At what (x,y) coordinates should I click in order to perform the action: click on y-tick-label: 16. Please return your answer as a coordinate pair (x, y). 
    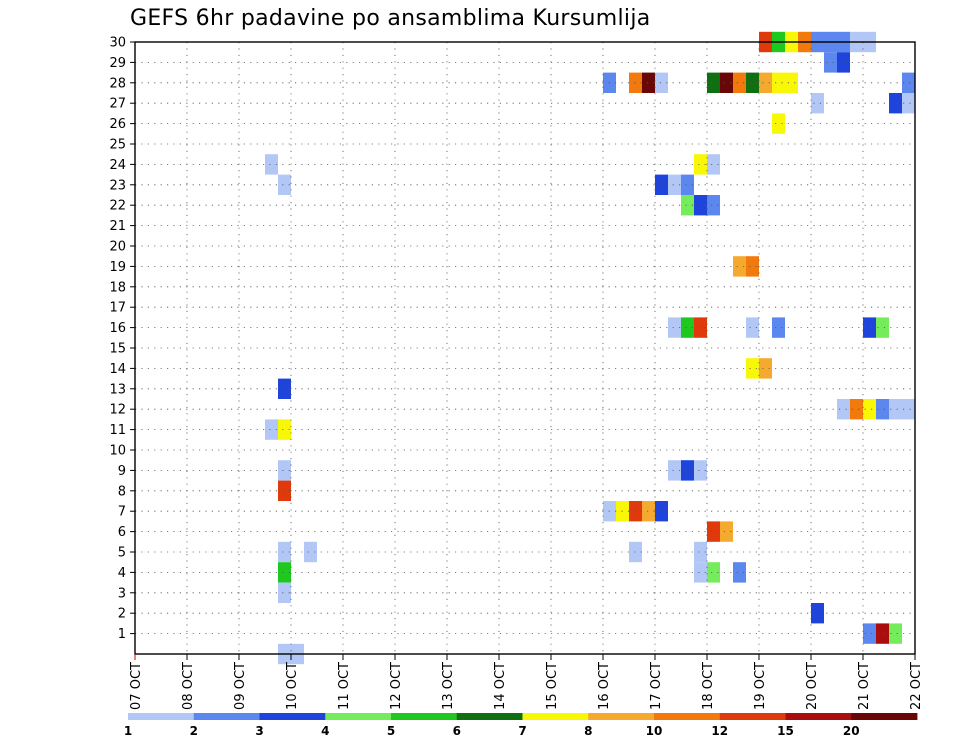
    Looking at the image, I should click on (117, 328).